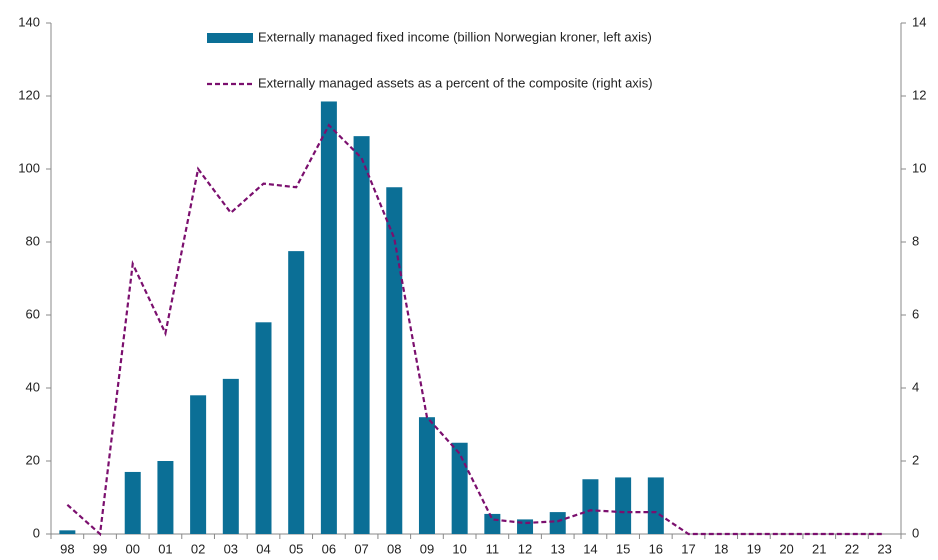 The width and height of the screenshot is (938, 560). Describe the element at coordinates (754, 548) in the screenshot. I see `x-tick-label: 19` at that location.